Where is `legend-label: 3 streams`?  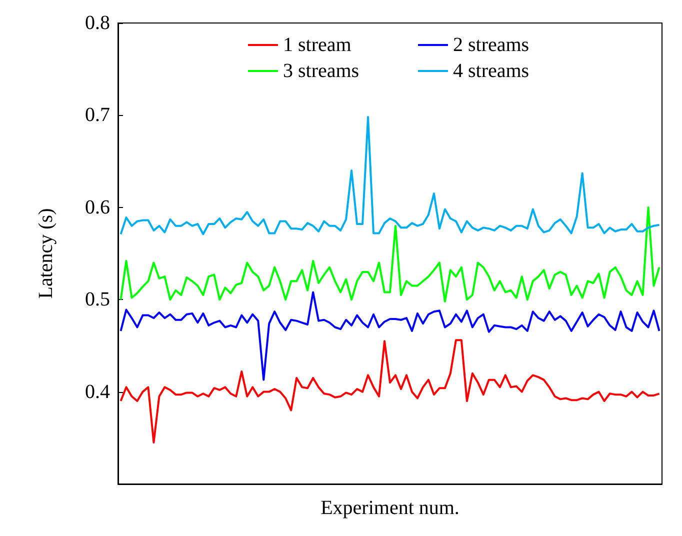 legend-label: 3 streams is located at coordinates (321, 71).